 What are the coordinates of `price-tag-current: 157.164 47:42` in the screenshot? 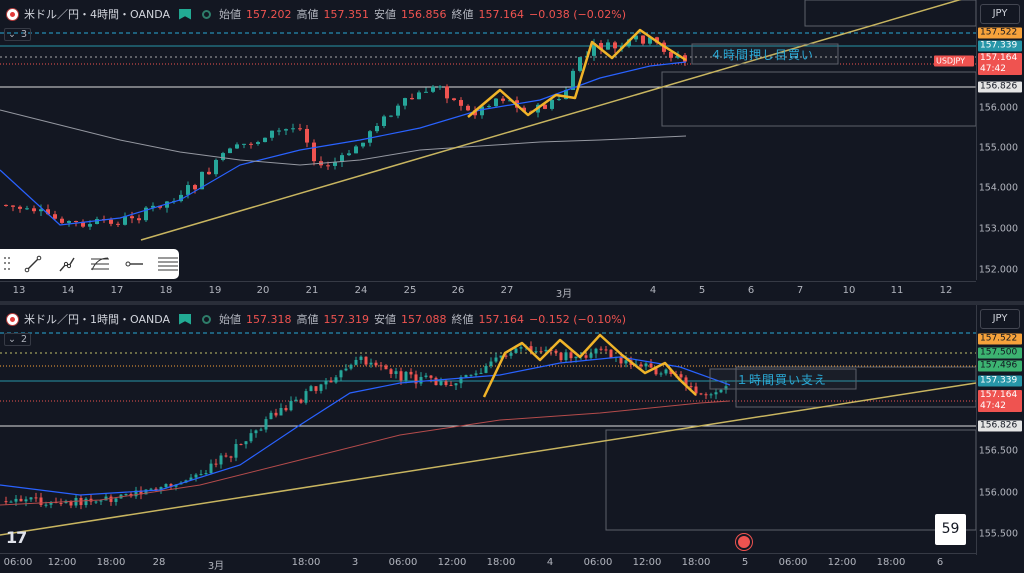 It's located at (1000, 64).